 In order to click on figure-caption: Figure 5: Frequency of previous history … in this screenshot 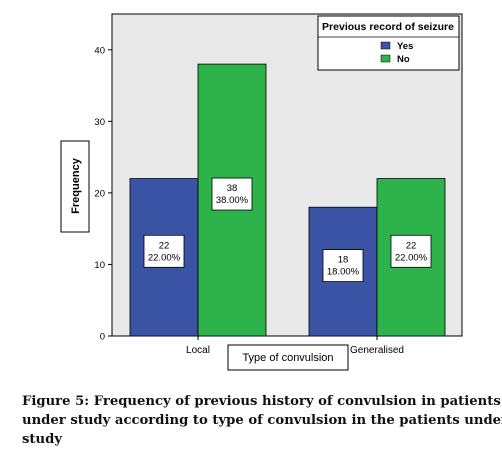, I will do `click(262, 420)`.